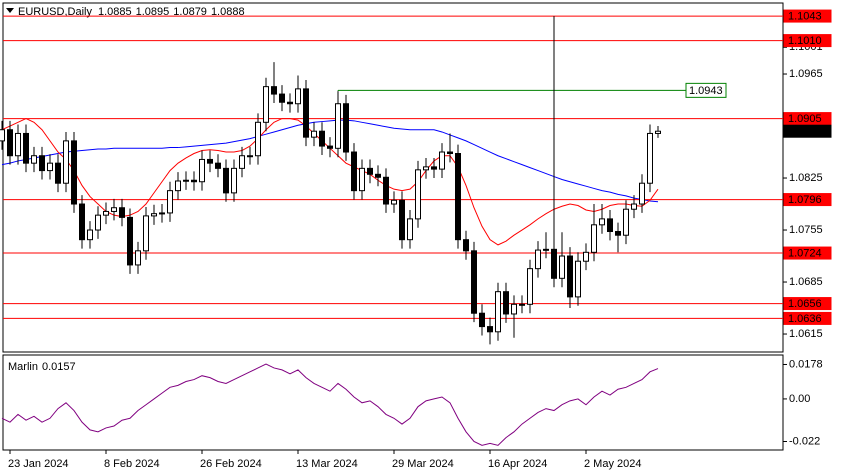 The height and width of the screenshot is (475, 841). What do you see at coordinates (327, 464) in the screenshot?
I see `x-tick-label: 13 Mar 2024` at bounding box center [327, 464].